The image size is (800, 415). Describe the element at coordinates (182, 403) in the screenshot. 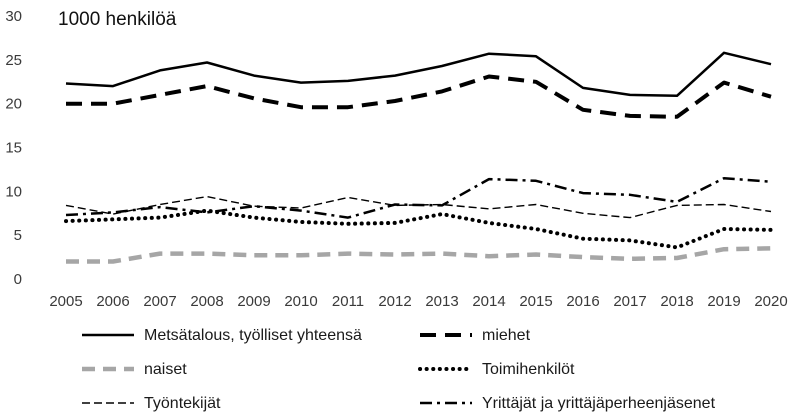

I see `legend-label: Työntekijät` at that location.